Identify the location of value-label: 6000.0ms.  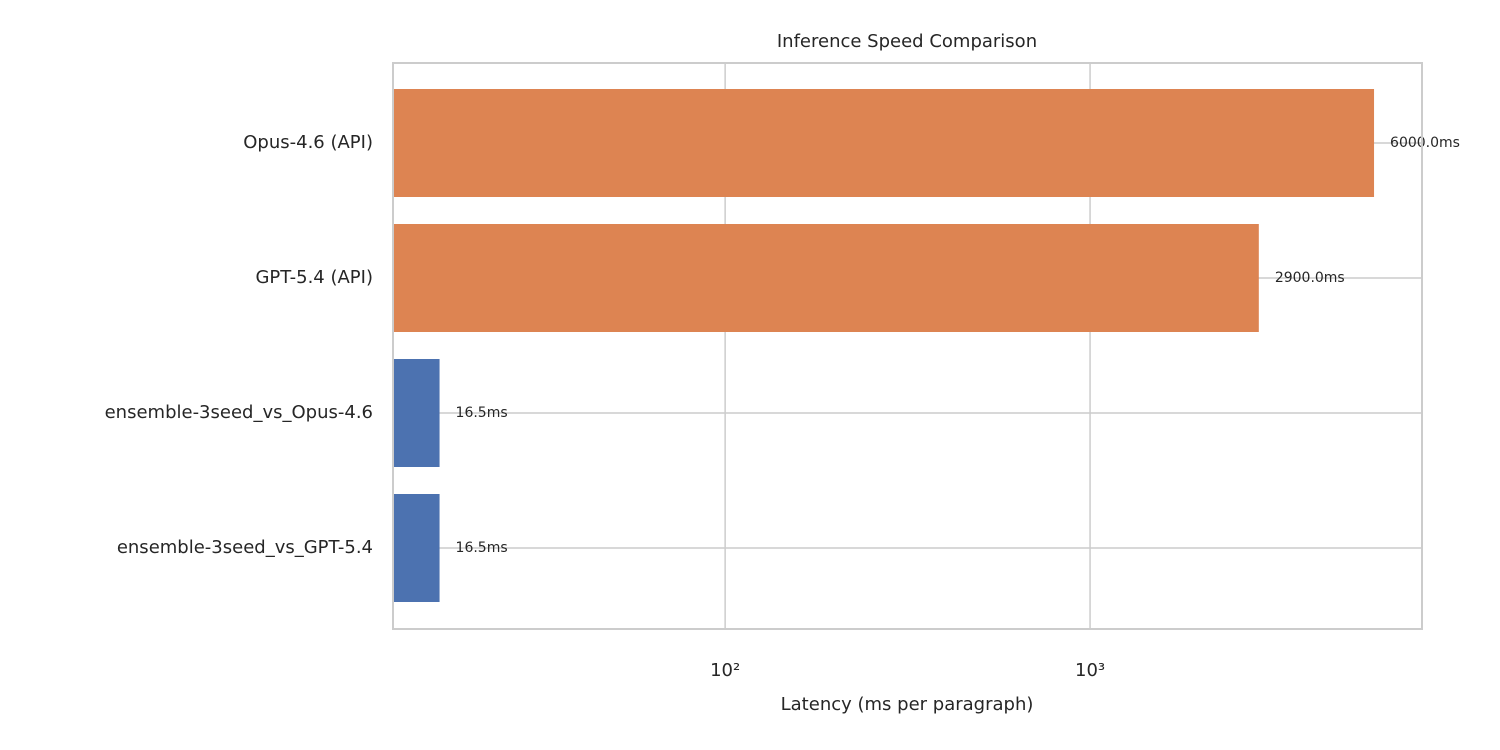
(1425, 143).